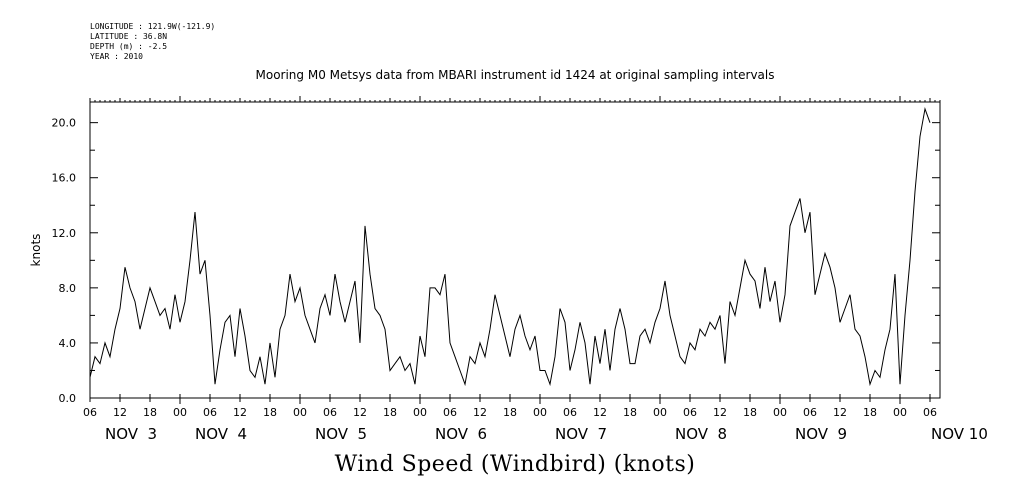  Describe the element at coordinates (461, 434) in the screenshot. I see `x-day-label: NOV 6` at that location.